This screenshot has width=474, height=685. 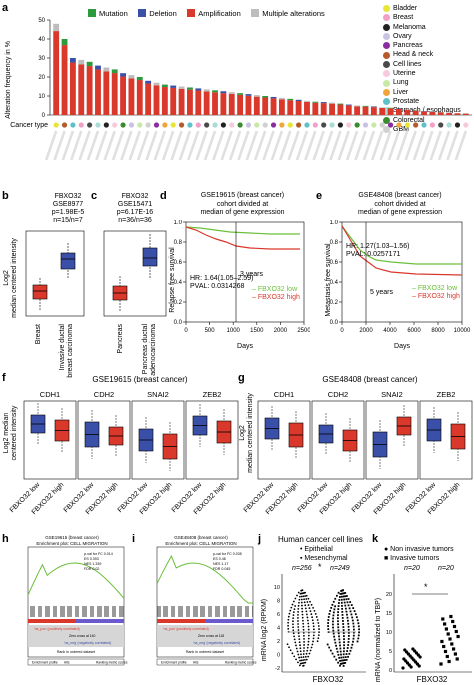 I want to click on cancer-legend-label: Breast, so click(x=403, y=18).